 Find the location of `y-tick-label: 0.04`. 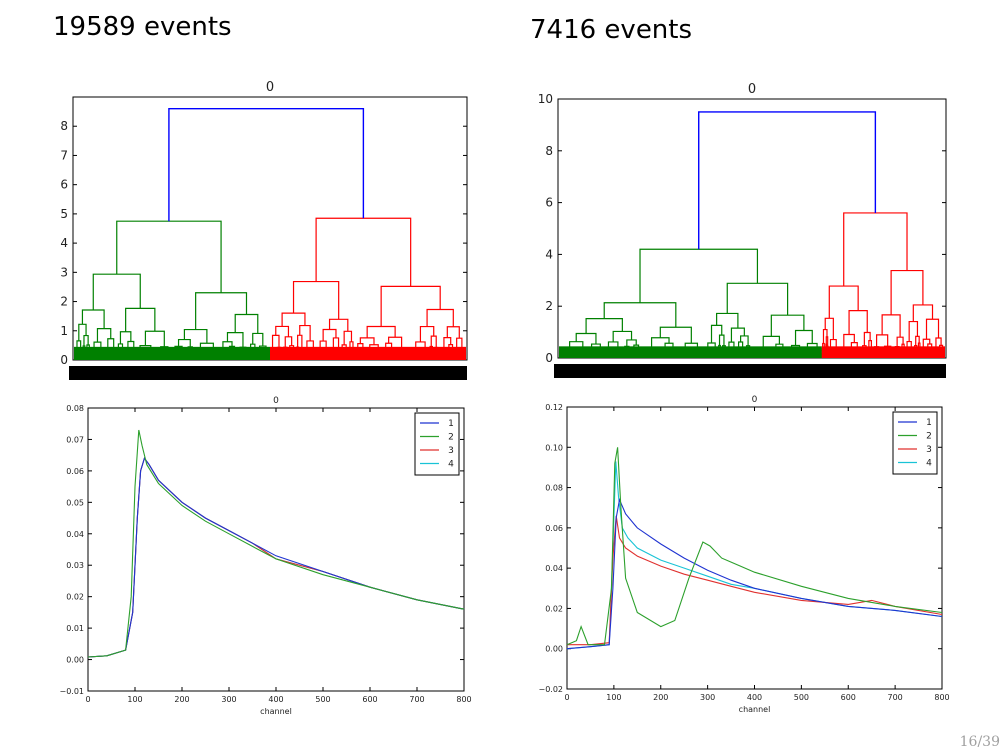

y-tick-label: 0.04 is located at coordinates (75, 534).